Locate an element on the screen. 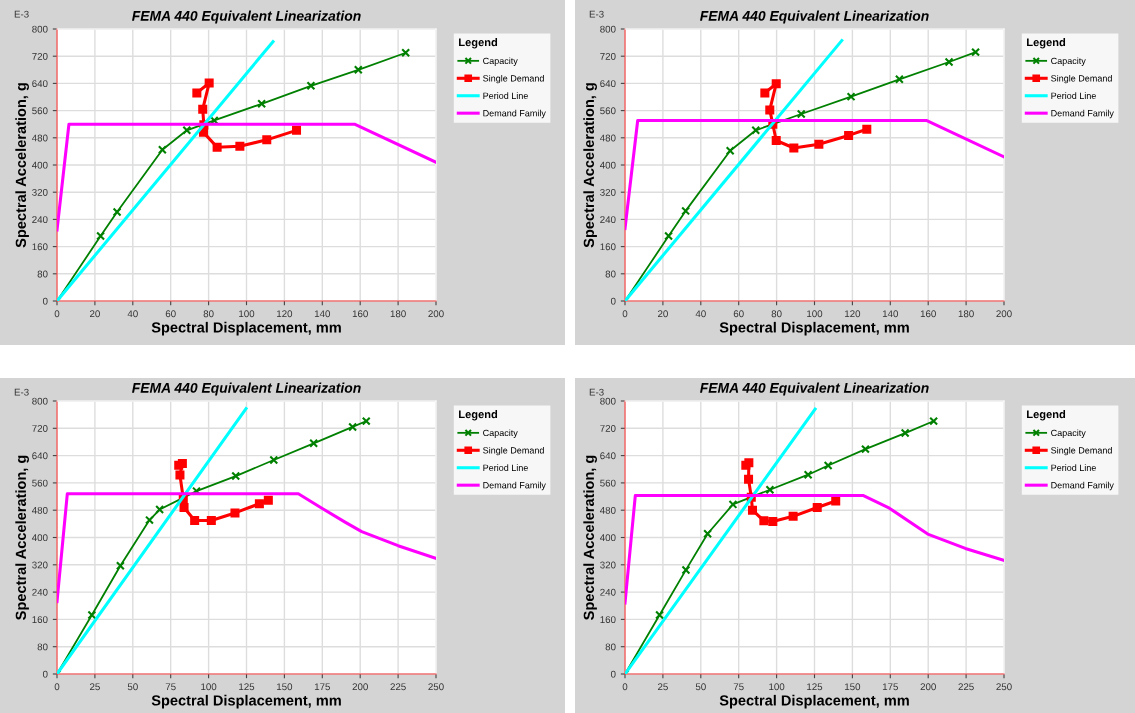 The width and height of the screenshot is (1135, 713). x-tick-label: 125 is located at coordinates (815, 687).